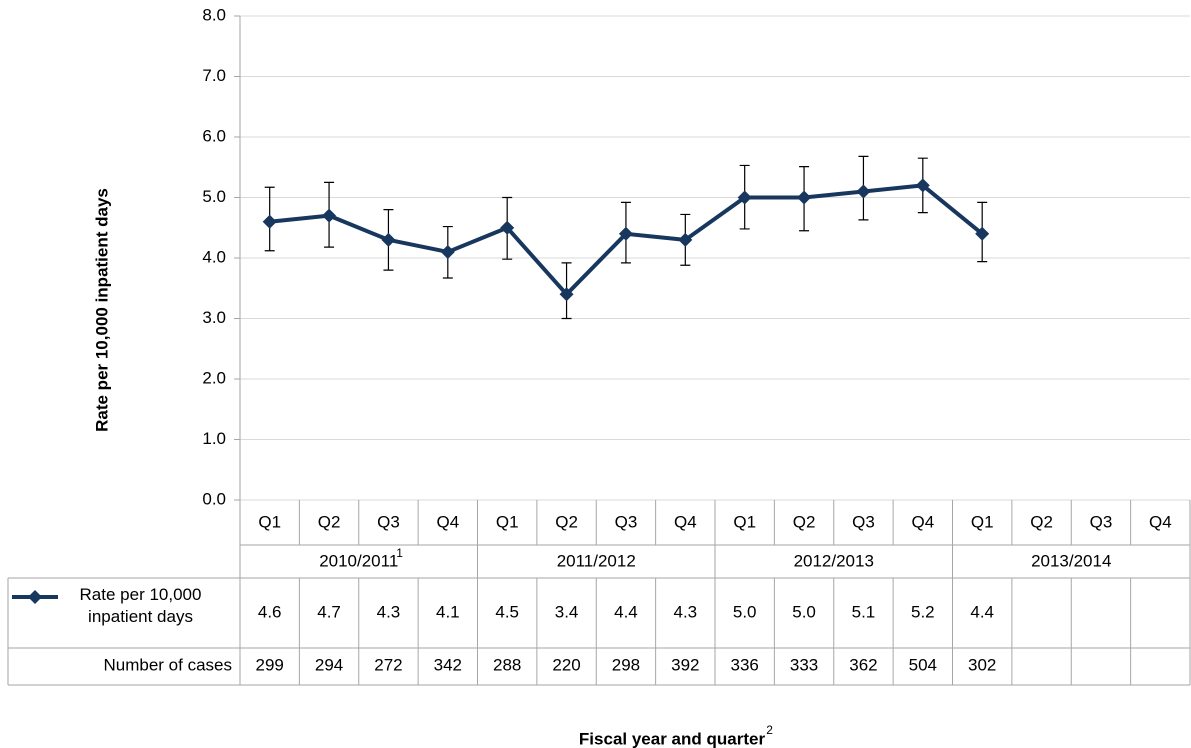 This screenshot has width=1191, height=748. I want to click on table-value: 5.2, so click(923, 611).